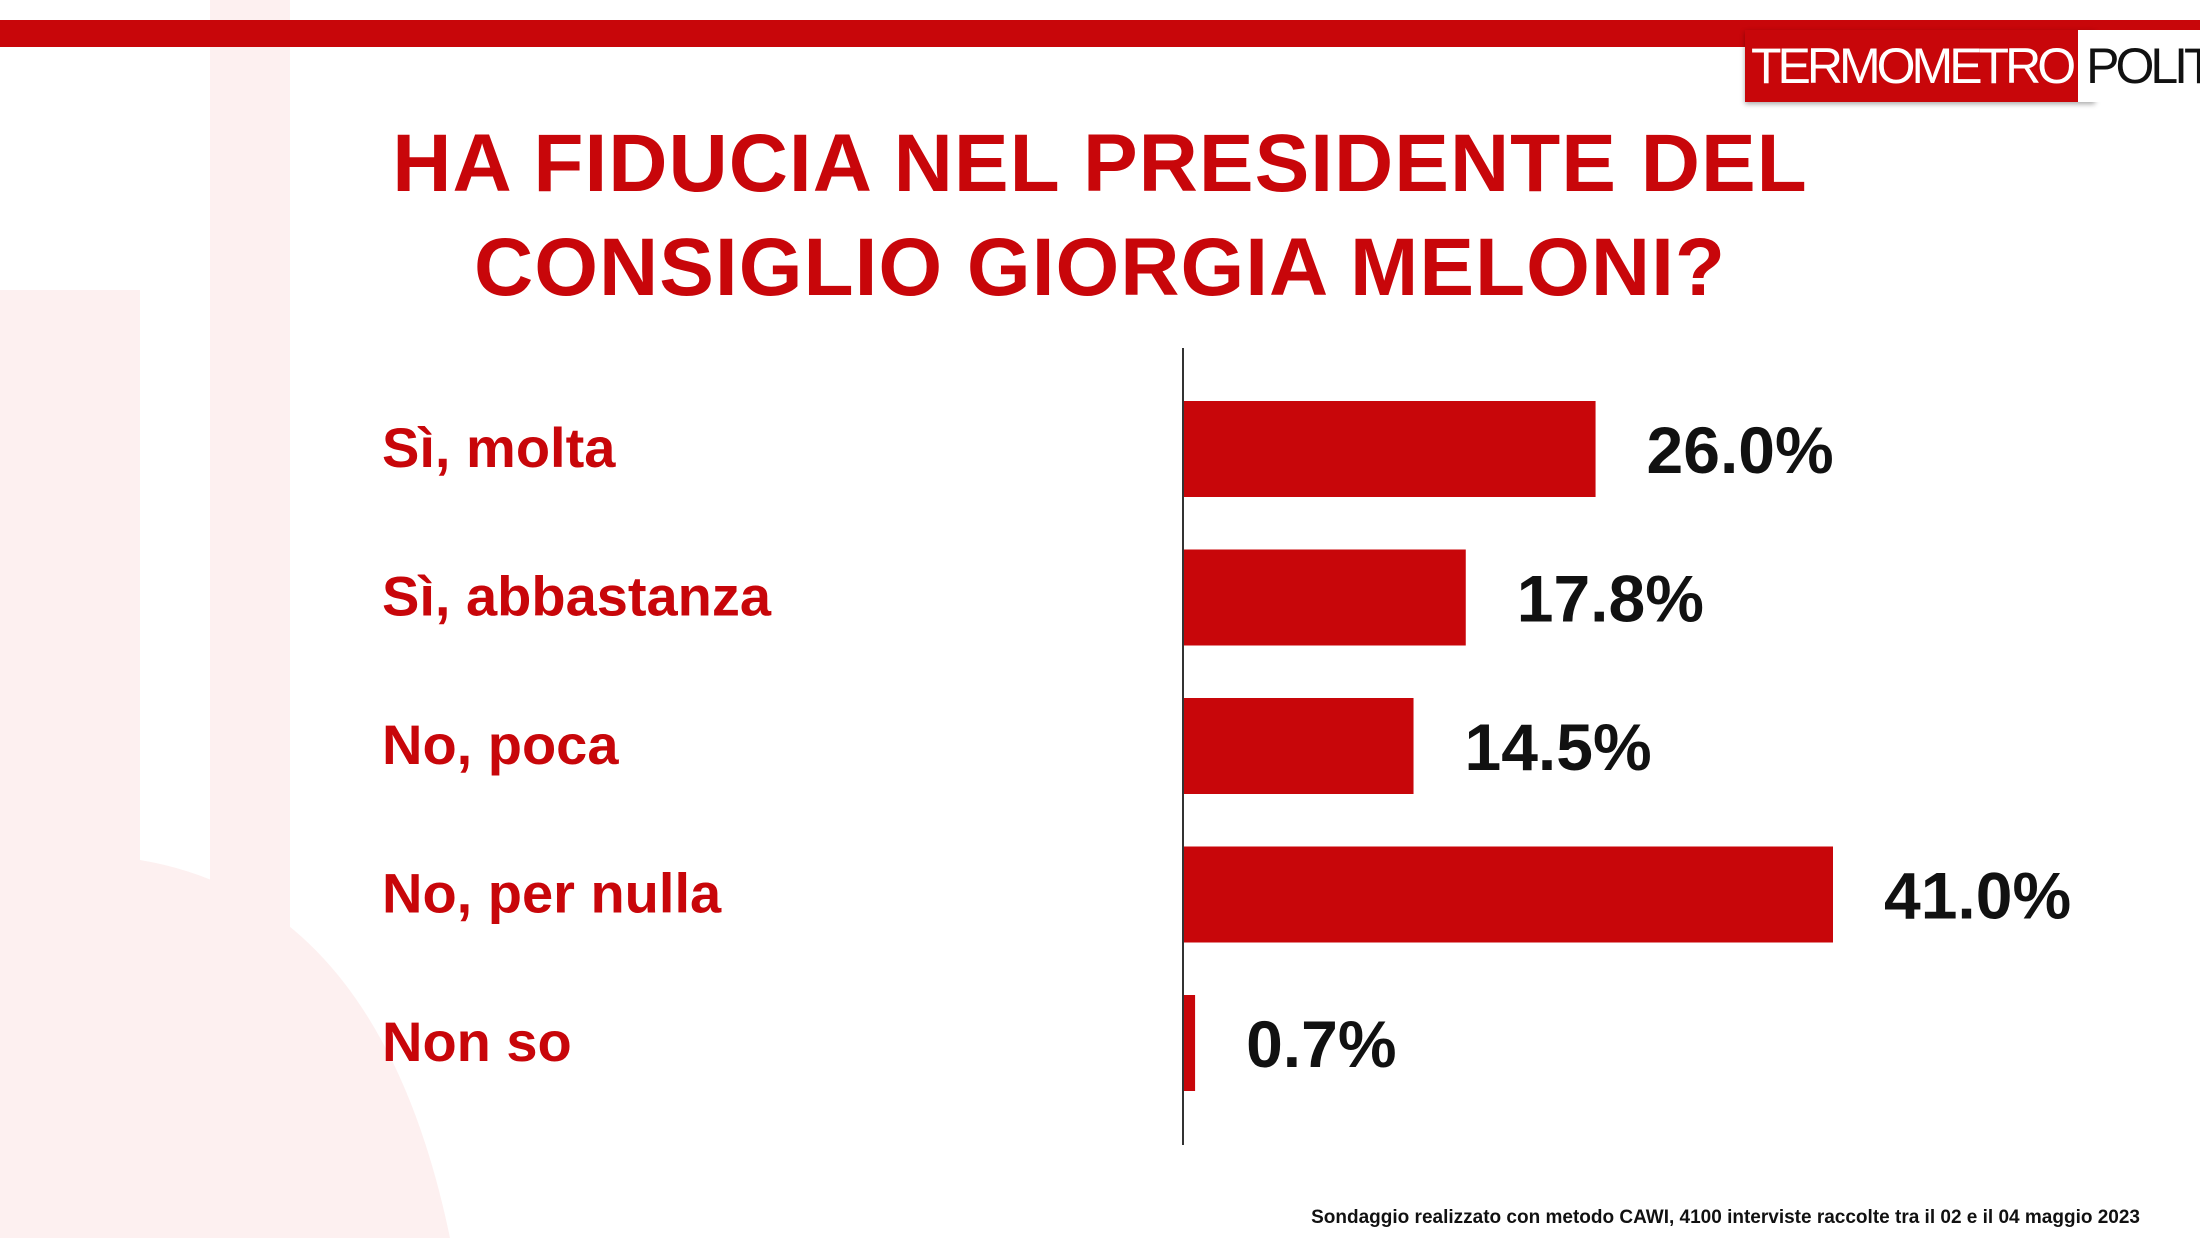 The width and height of the screenshot is (2200, 1238). What do you see at coordinates (2139, 66) in the screenshot?
I see `logo-text-politico: POLITICO` at bounding box center [2139, 66].